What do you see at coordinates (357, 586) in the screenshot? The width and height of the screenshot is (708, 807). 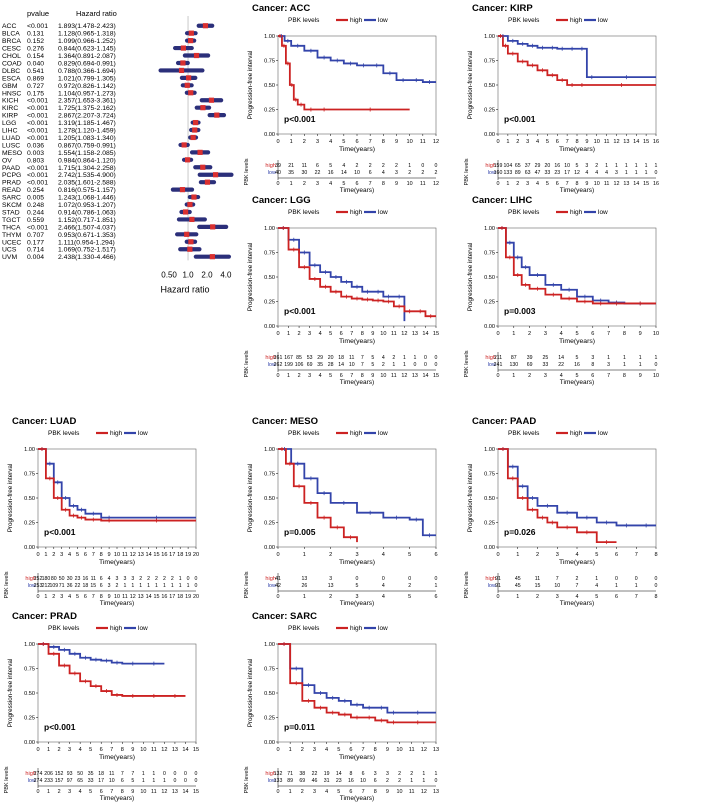 I see `km-risk-low-count: 5` at bounding box center [357, 586].